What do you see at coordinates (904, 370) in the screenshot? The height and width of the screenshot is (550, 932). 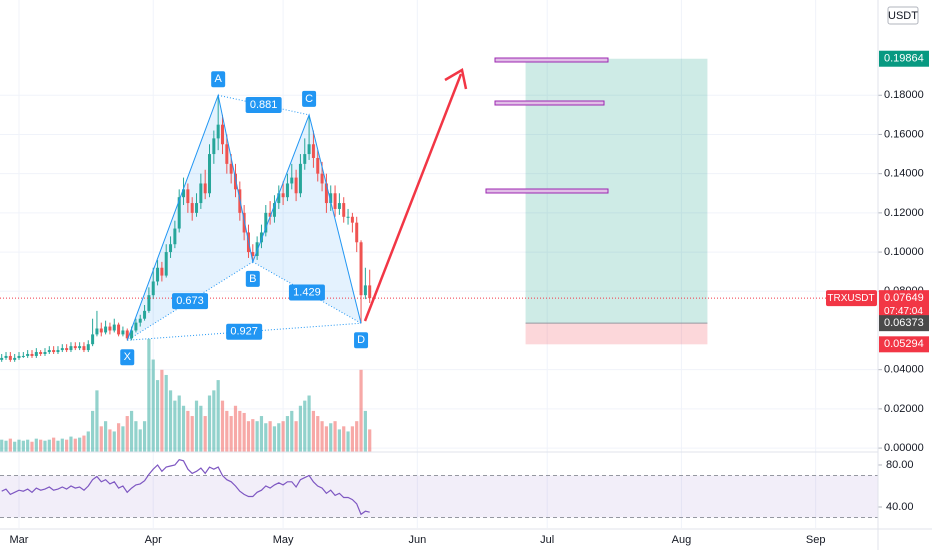 I see `y-tick-label: 0.04000` at bounding box center [904, 370].